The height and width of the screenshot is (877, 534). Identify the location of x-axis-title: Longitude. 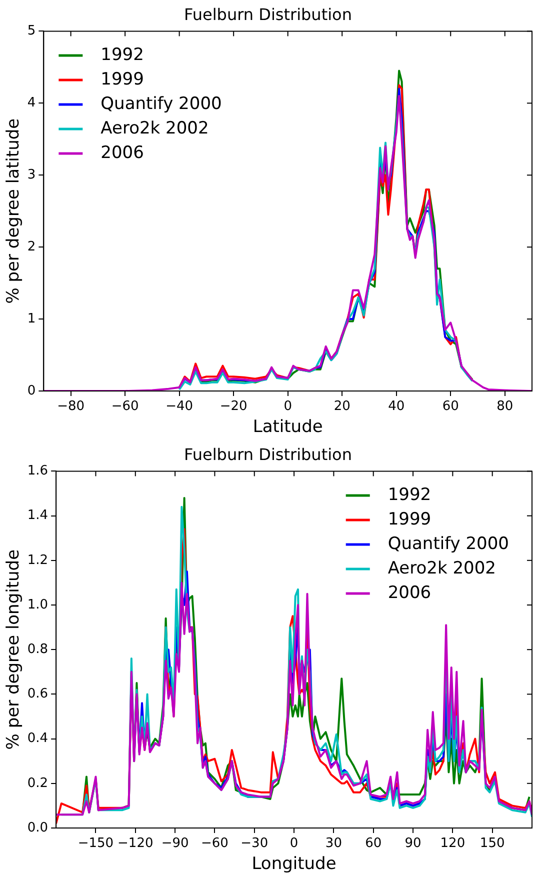
(294, 864).